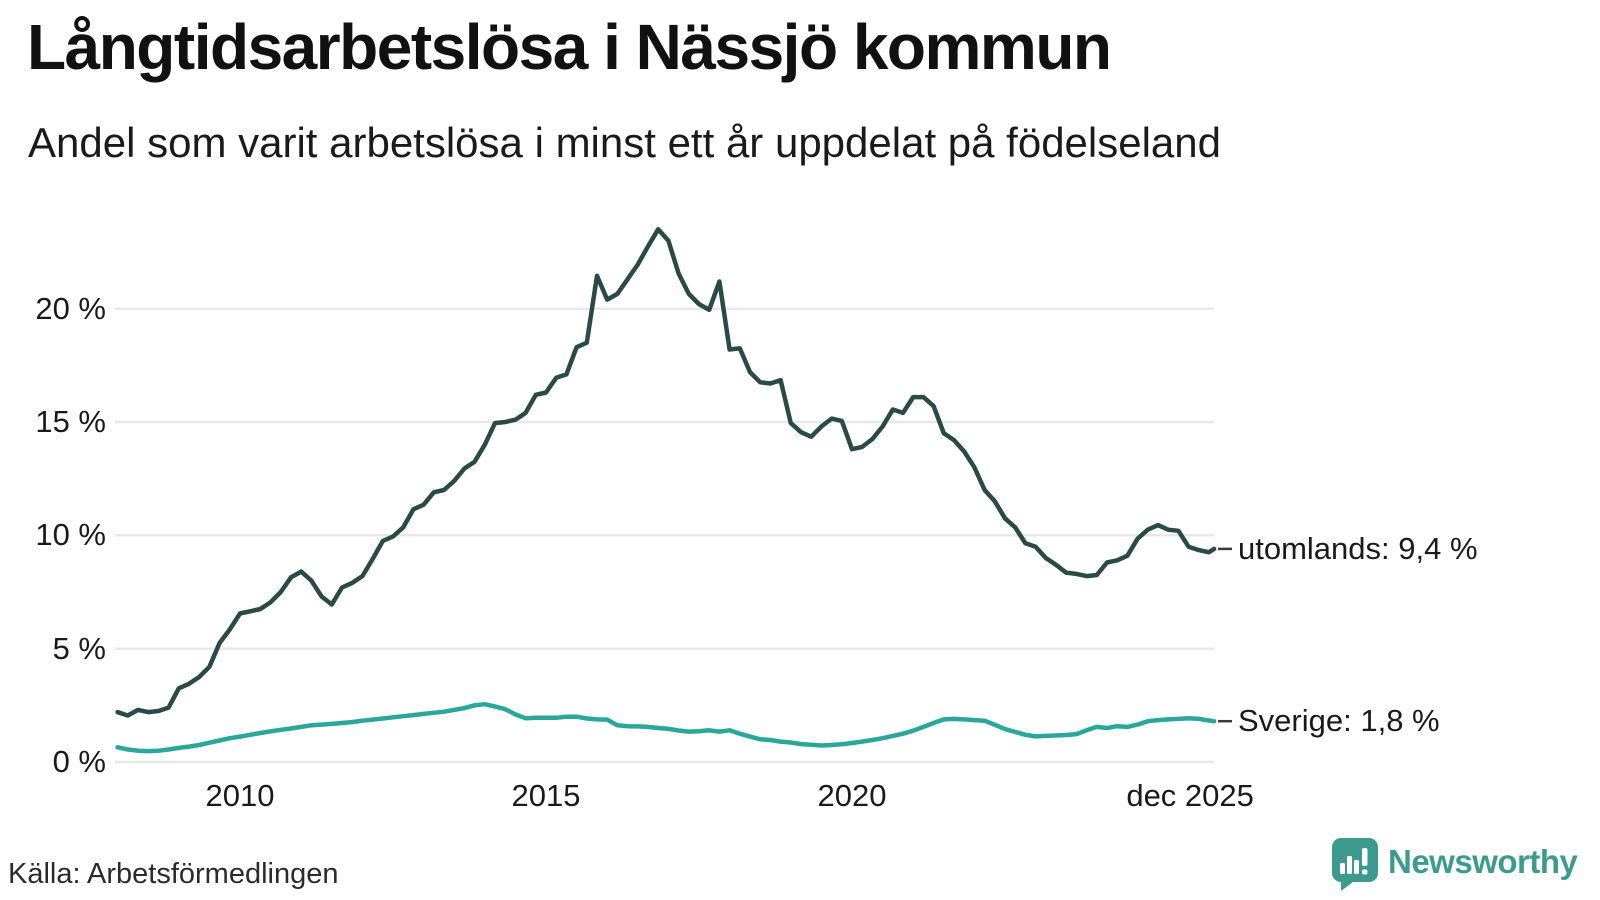 This screenshot has width=1600, height=900. Describe the element at coordinates (1190, 795) in the screenshot. I see `x-axis-tick-label: dec 2025` at that location.